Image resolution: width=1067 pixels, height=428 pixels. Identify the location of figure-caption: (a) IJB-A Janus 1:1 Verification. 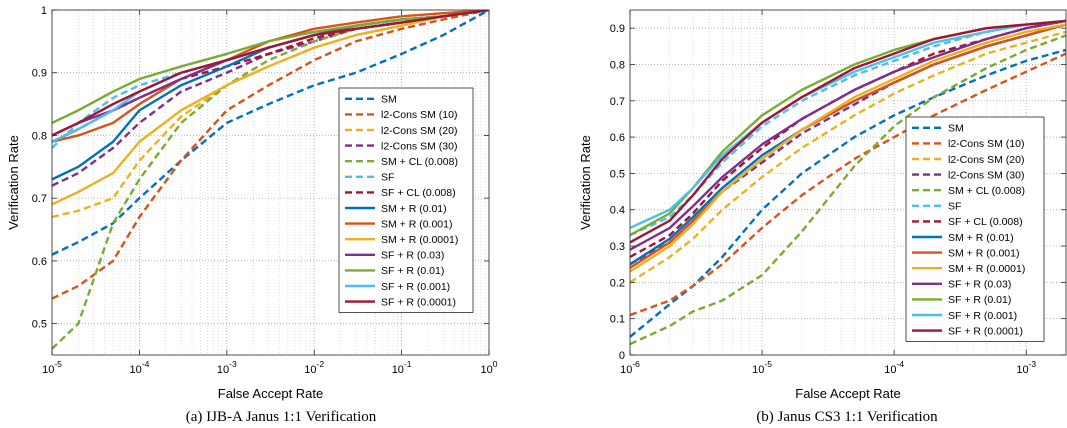
(281, 417).